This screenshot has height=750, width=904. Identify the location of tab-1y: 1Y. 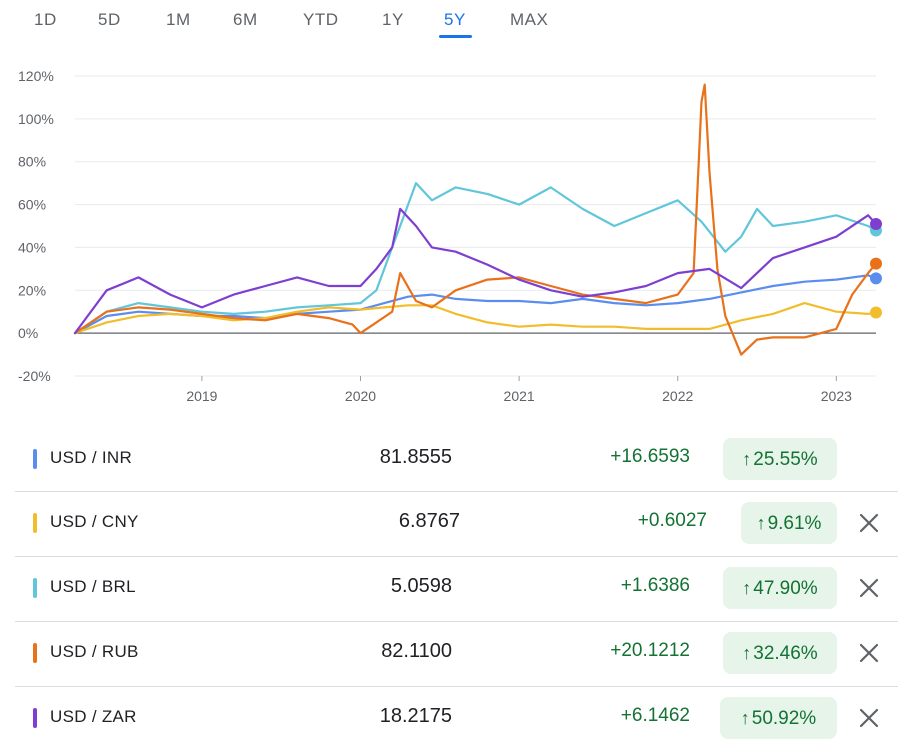
(393, 19).